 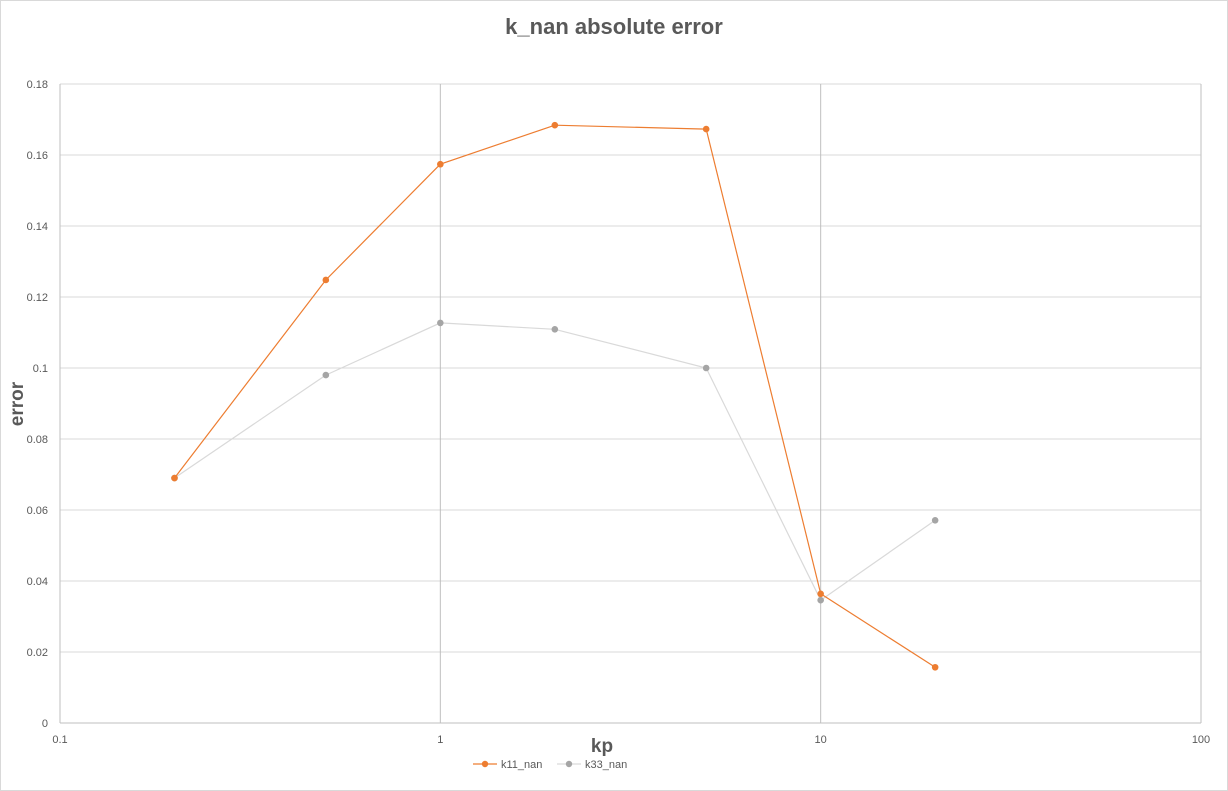 I want to click on x-tick-label: 1, so click(x=440, y=740).